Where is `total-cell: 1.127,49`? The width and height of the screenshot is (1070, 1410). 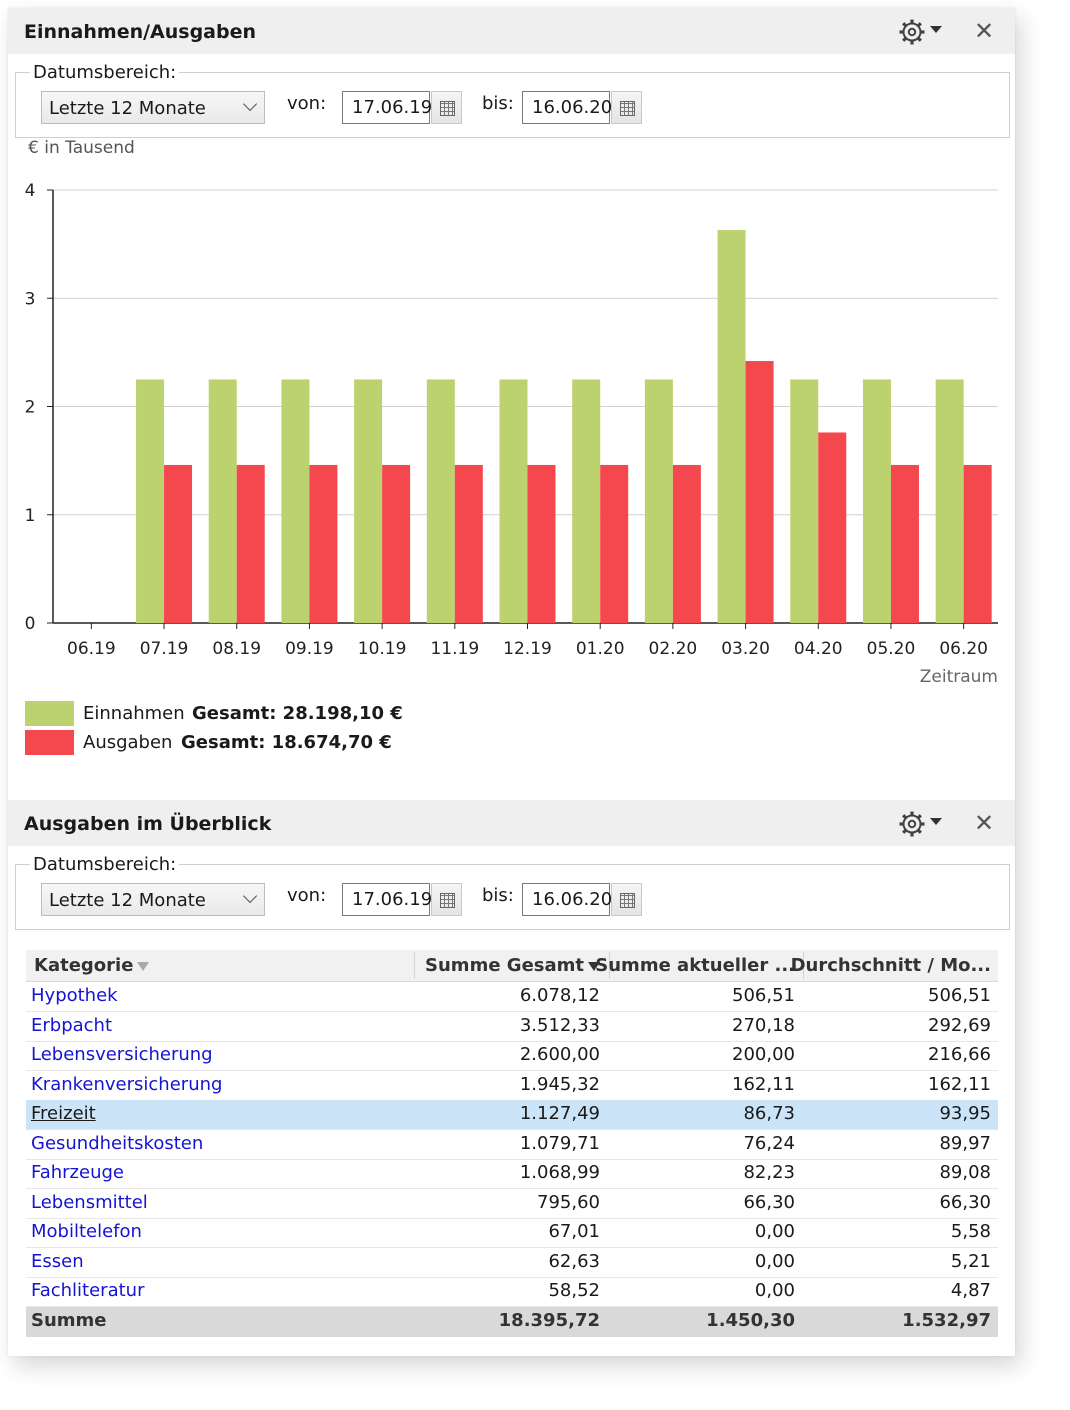 total-cell: 1.127,49 is located at coordinates (559, 1113).